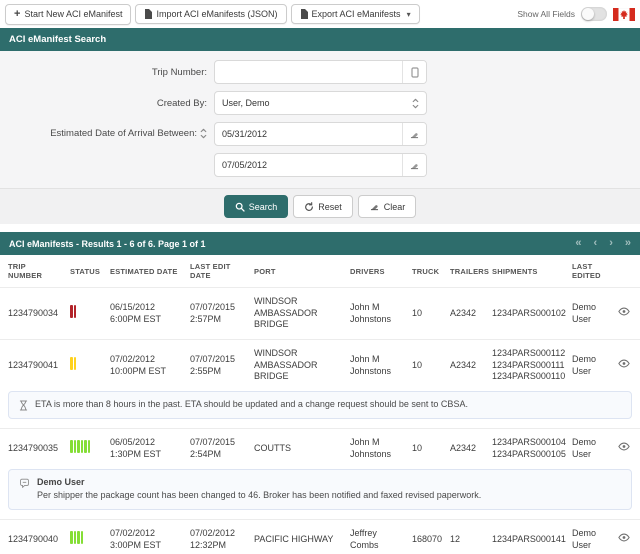 Image resolution: width=640 pixels, height=554 pixels. What do you see at coordinates (203, 133) in the screenshot?
I see `sort-chevrons-icon` at bounding box center [203, 133].